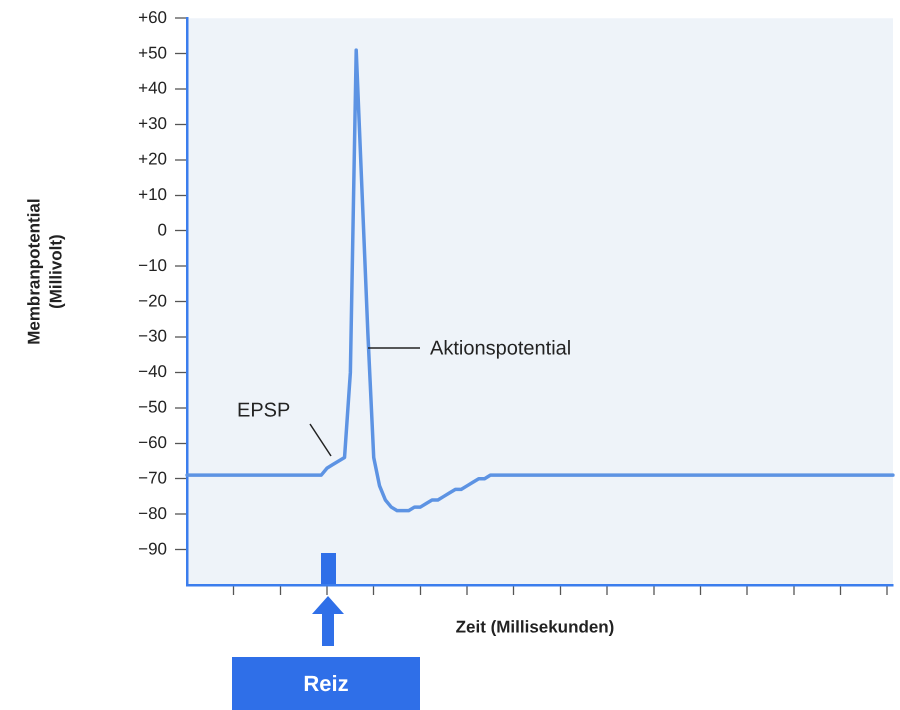 This screenshot has height=710, width=900. Describe the element at coordinates (535, 627) in the screenshot. I see `x-axis-title: Zeit (Millisekunden)` at that location.